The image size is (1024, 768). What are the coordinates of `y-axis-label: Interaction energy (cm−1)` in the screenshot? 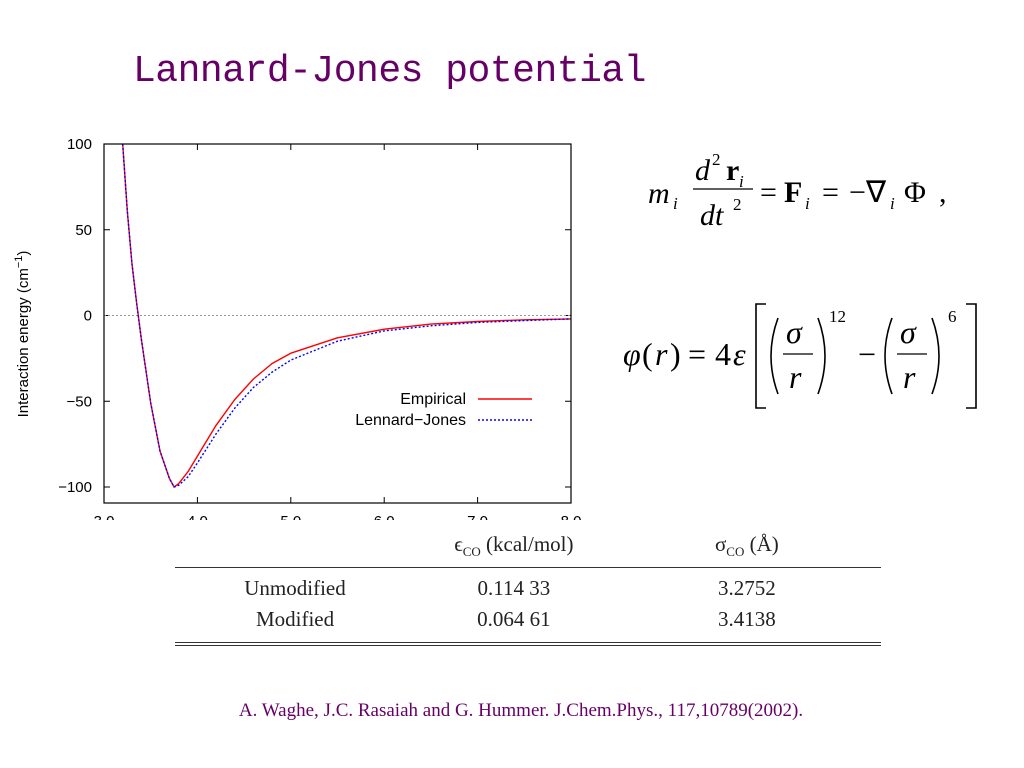 It's located at (22, 334).